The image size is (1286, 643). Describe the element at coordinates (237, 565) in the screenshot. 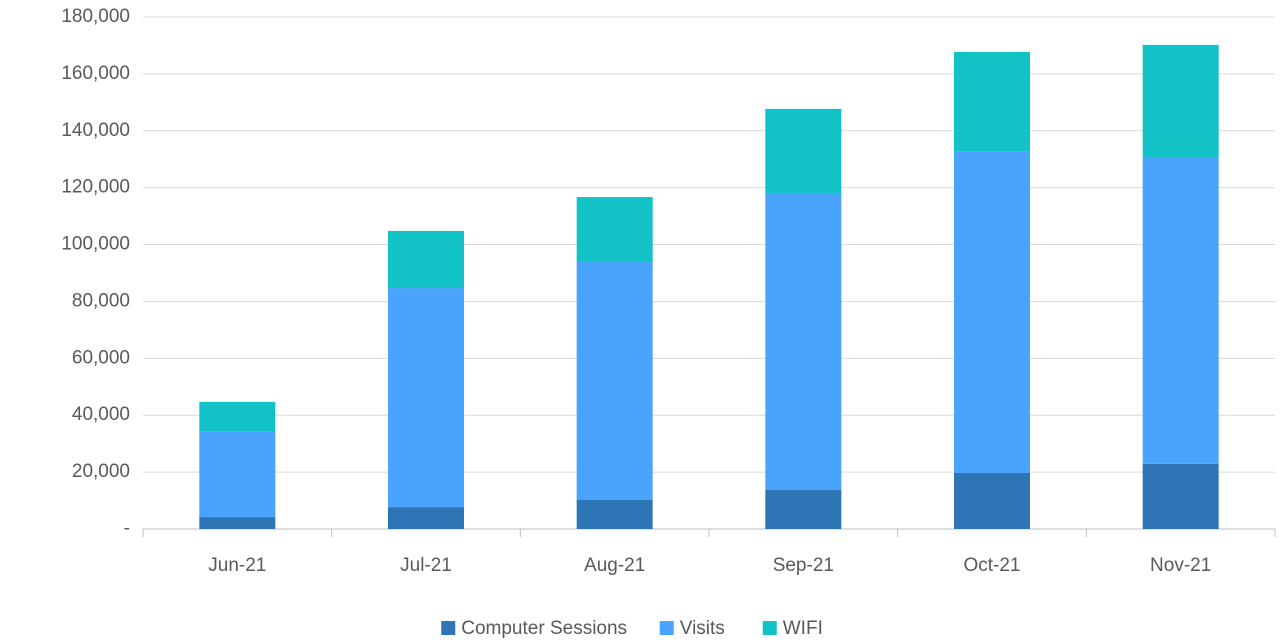

I see `x-tick-label: Jun-21` at that location.